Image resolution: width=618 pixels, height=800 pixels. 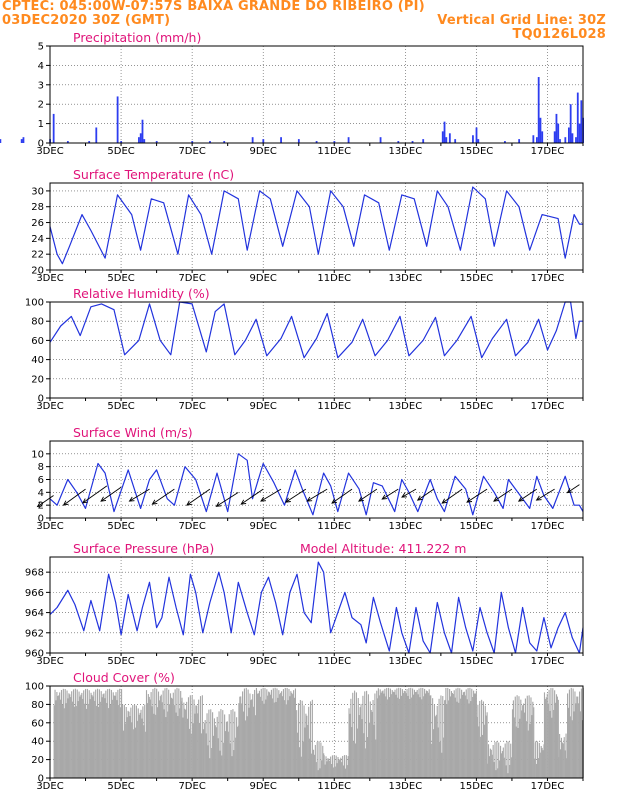 What do you see at coordinates (120, 278) in the screenshot?
I see `x-tick-label: 5DEC` at bounding box center [120, 278].